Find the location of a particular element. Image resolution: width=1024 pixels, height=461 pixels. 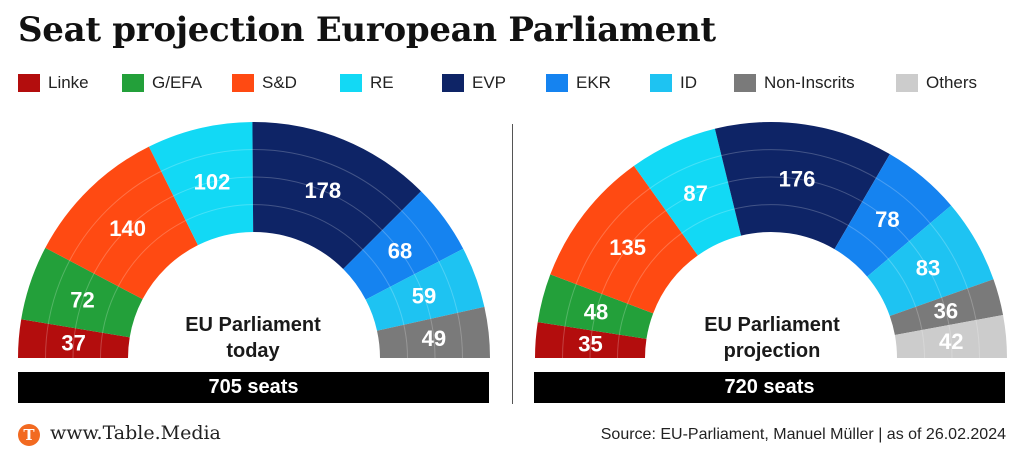

center-label-line2: projection is located at coordinates (772, 351).